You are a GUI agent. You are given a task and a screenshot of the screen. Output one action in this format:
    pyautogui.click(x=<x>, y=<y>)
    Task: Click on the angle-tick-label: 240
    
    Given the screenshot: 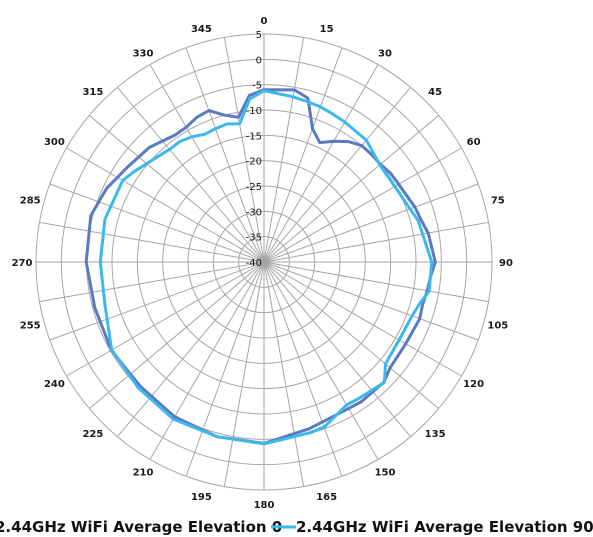 What is the action you would take?
    pyautogui.click(x=54, y=384)
    